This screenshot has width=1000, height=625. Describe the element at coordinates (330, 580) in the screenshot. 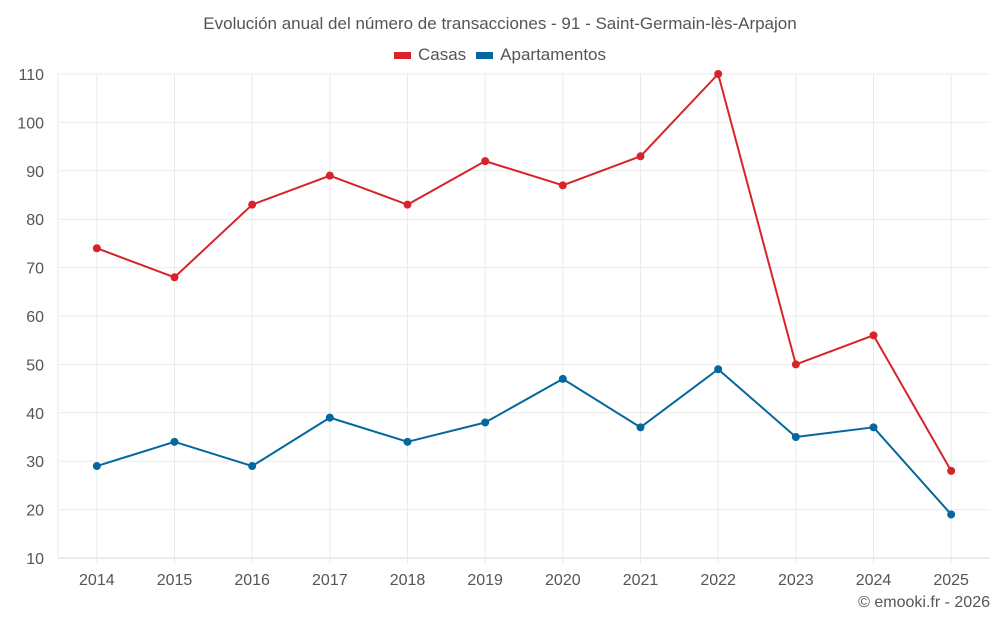

I see `x-tick-label: 2017` at that location.